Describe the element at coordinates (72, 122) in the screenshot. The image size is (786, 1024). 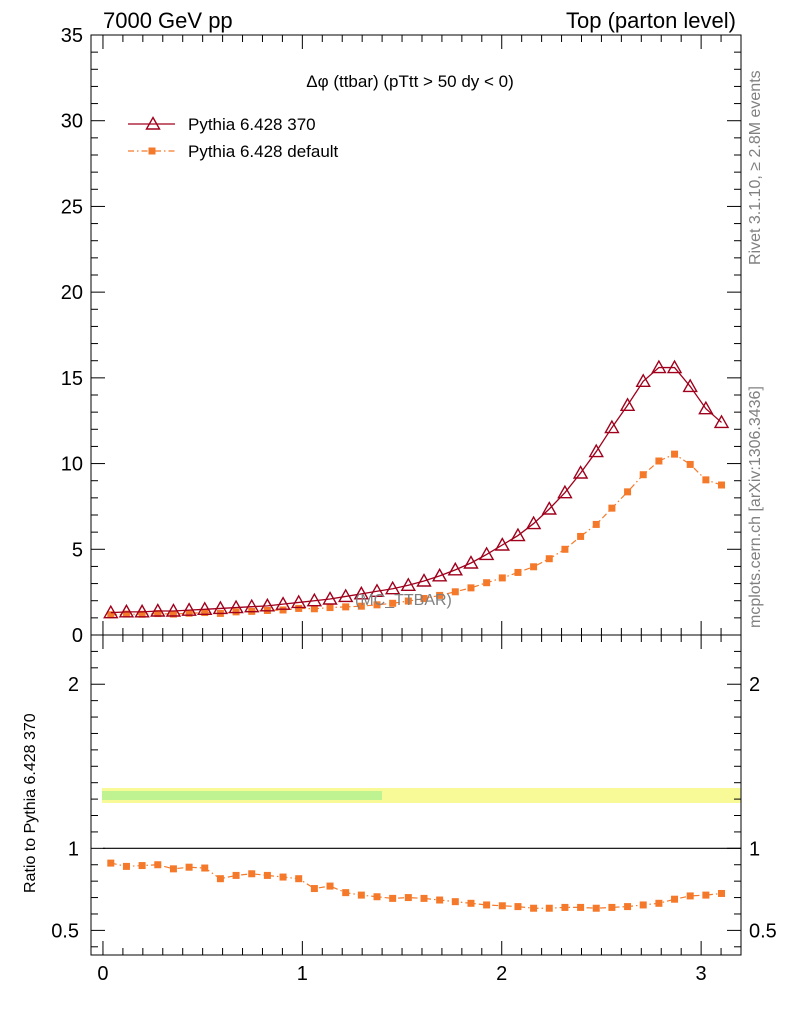
I see `main-y-tick-label: 30` at that location.